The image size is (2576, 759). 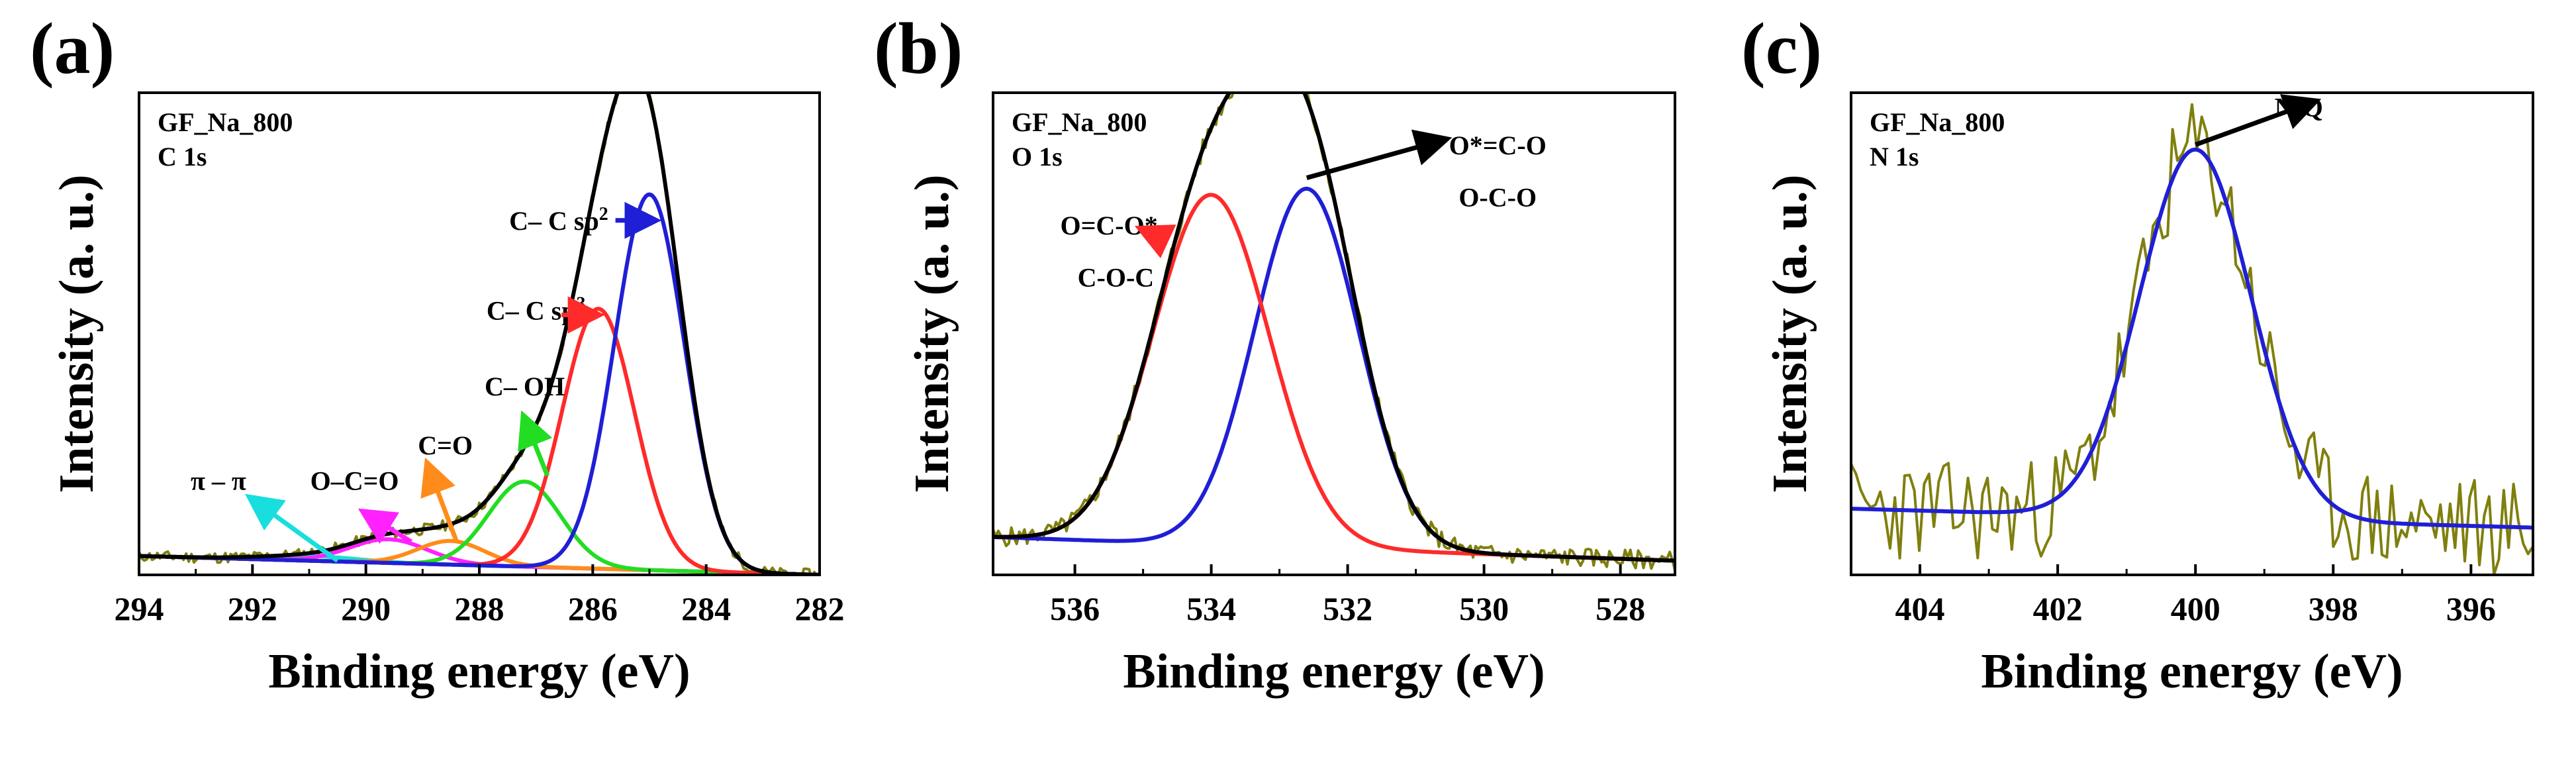 I want to click on series-n-q, so click(x=2192, y=338).